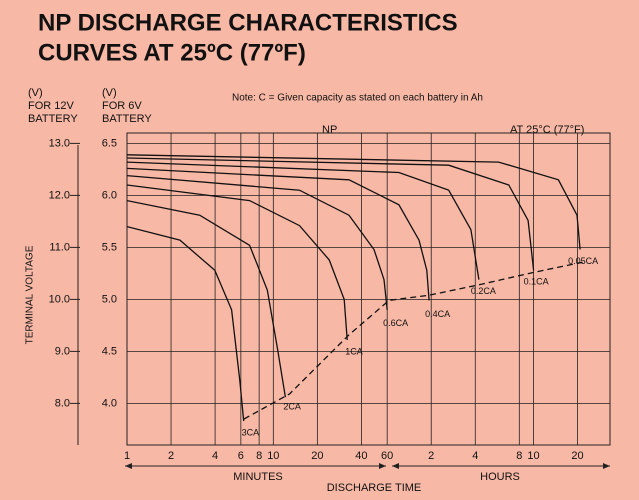 The image size is (639, 500). What do you see at coordinates (172, 52) in the screenshot?
I see `chart-subtitle: CURVES AT 25ºC (77ºF)` at bounding box center [172, 52].